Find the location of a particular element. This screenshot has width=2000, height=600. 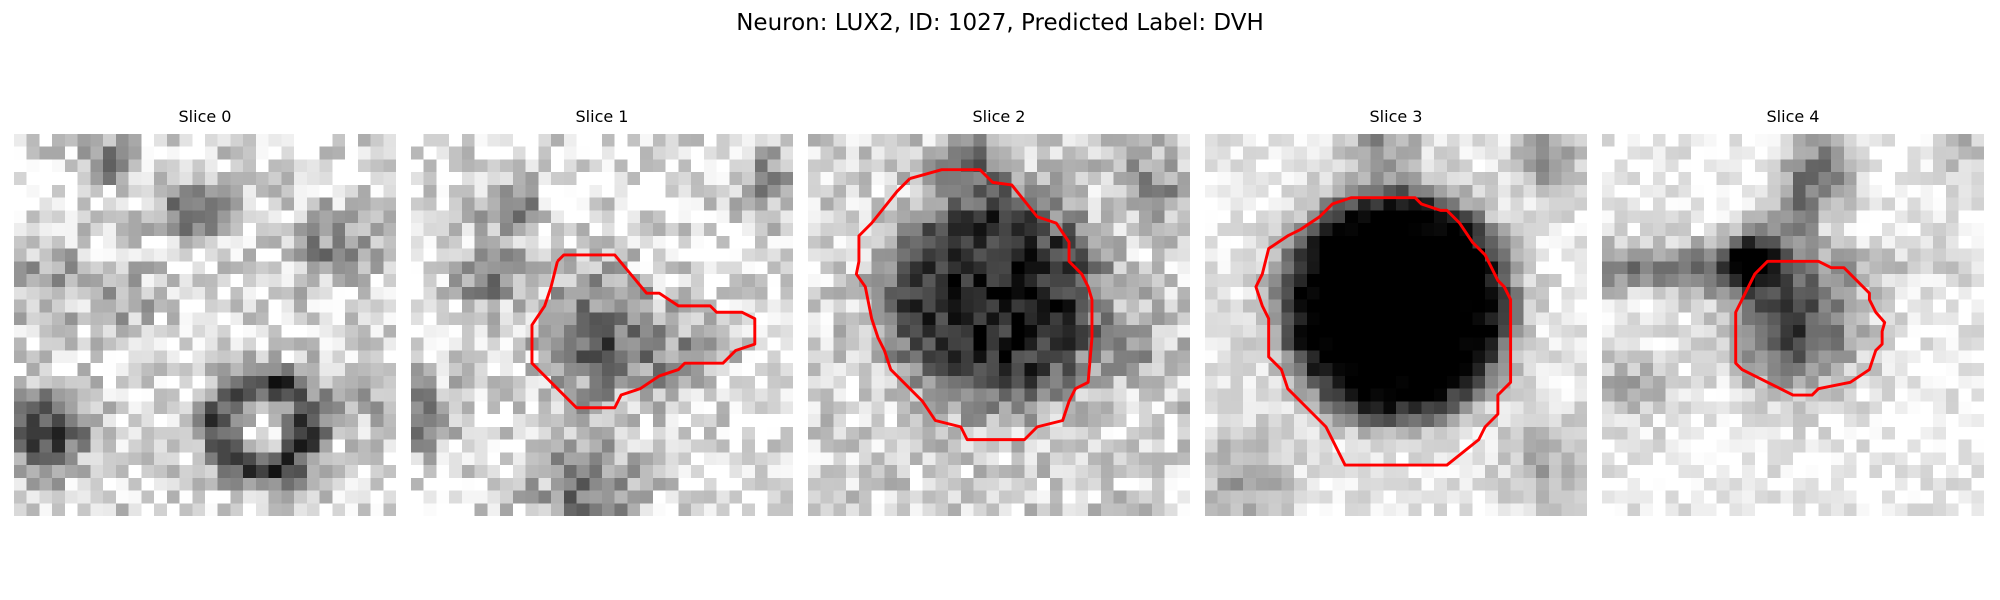

slice-panel-4: Slice 4 is located at coordinates (1793, 312).